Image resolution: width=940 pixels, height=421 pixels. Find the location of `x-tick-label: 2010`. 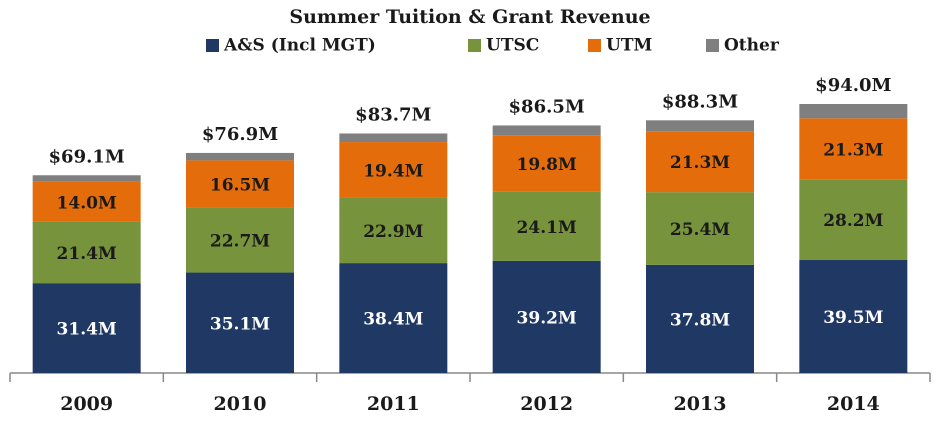

x-tick-label: 2010 is located at coordinates (240, 404).